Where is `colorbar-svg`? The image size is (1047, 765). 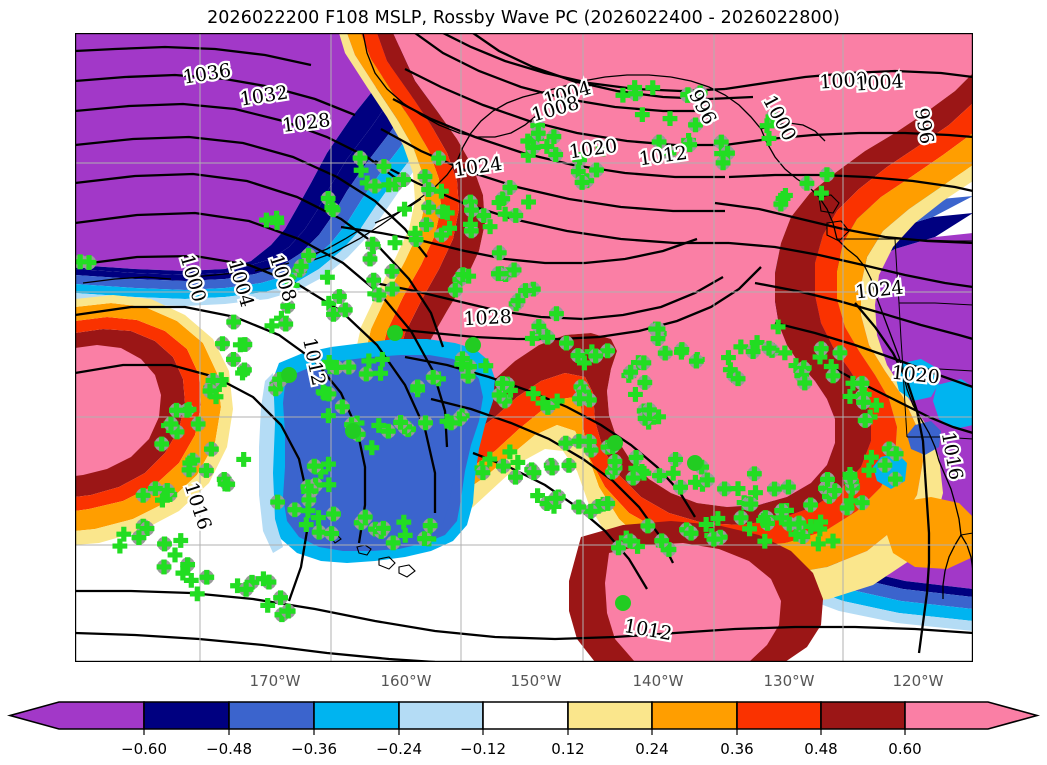
colorbar-svg is located at coordinates (523, 718).